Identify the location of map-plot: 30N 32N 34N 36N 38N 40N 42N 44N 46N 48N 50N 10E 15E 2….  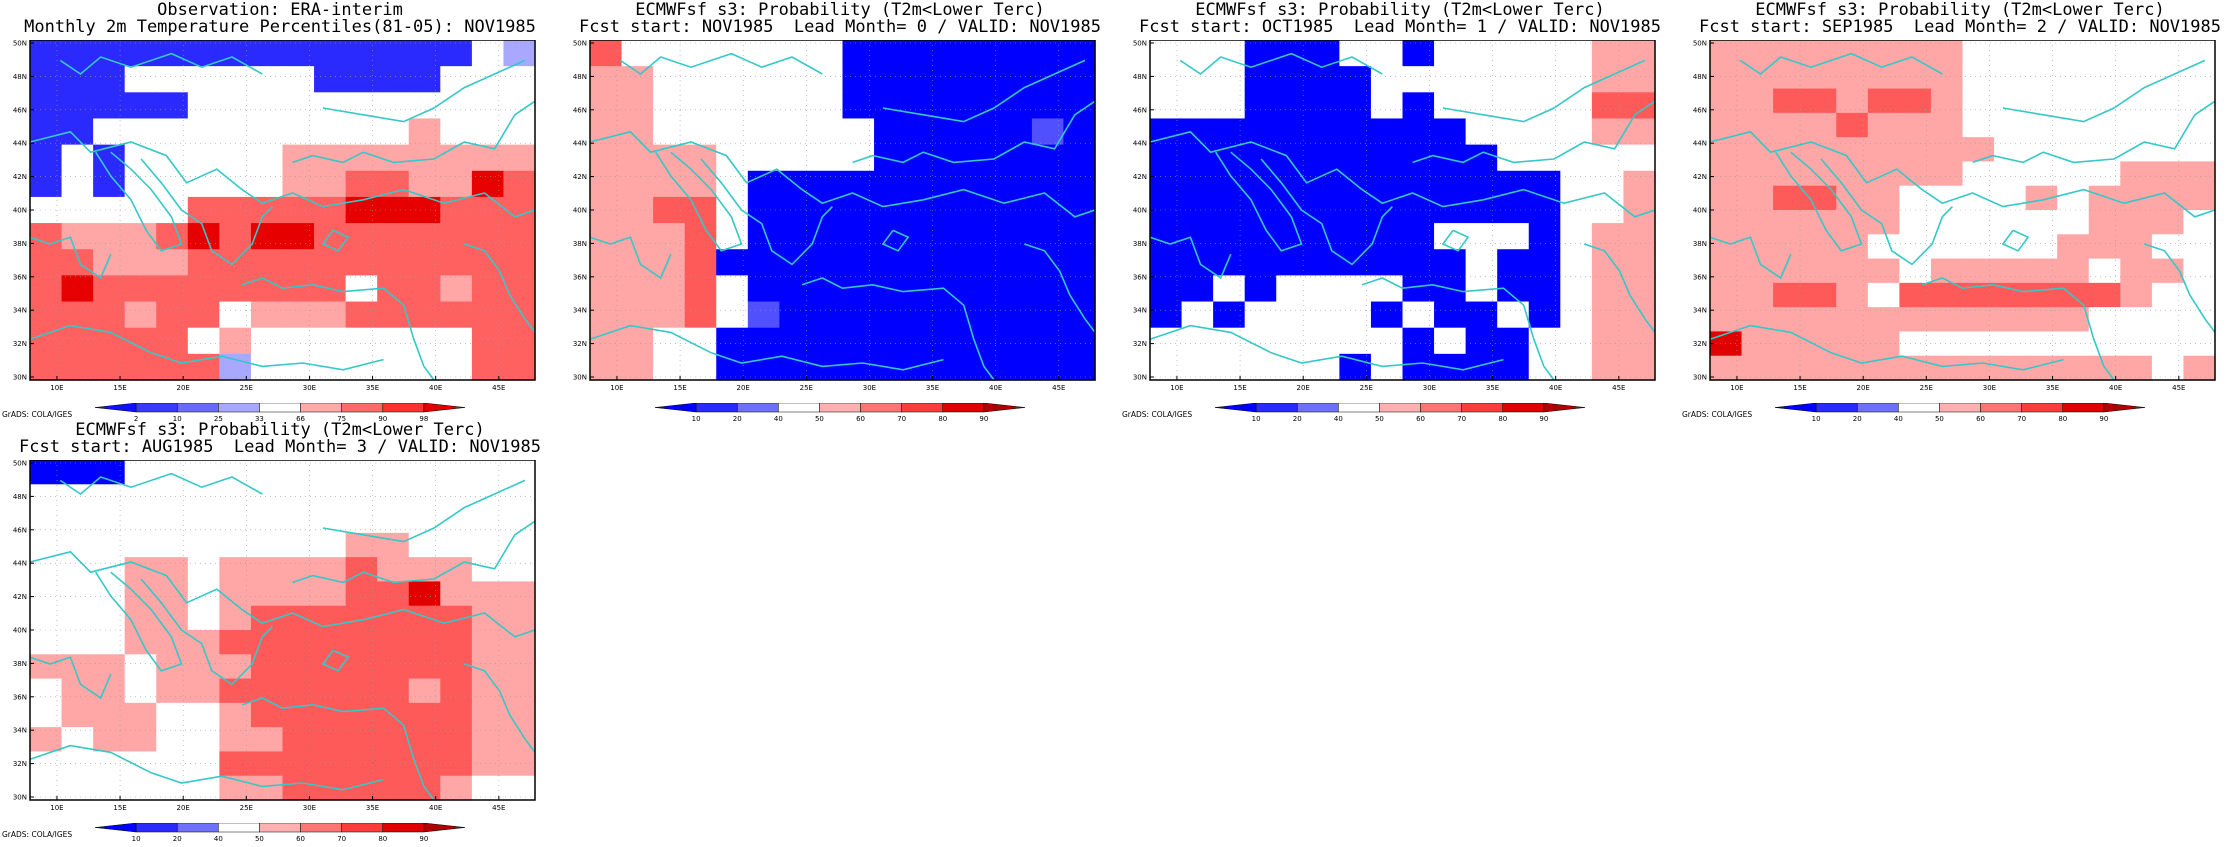
(834, 216).